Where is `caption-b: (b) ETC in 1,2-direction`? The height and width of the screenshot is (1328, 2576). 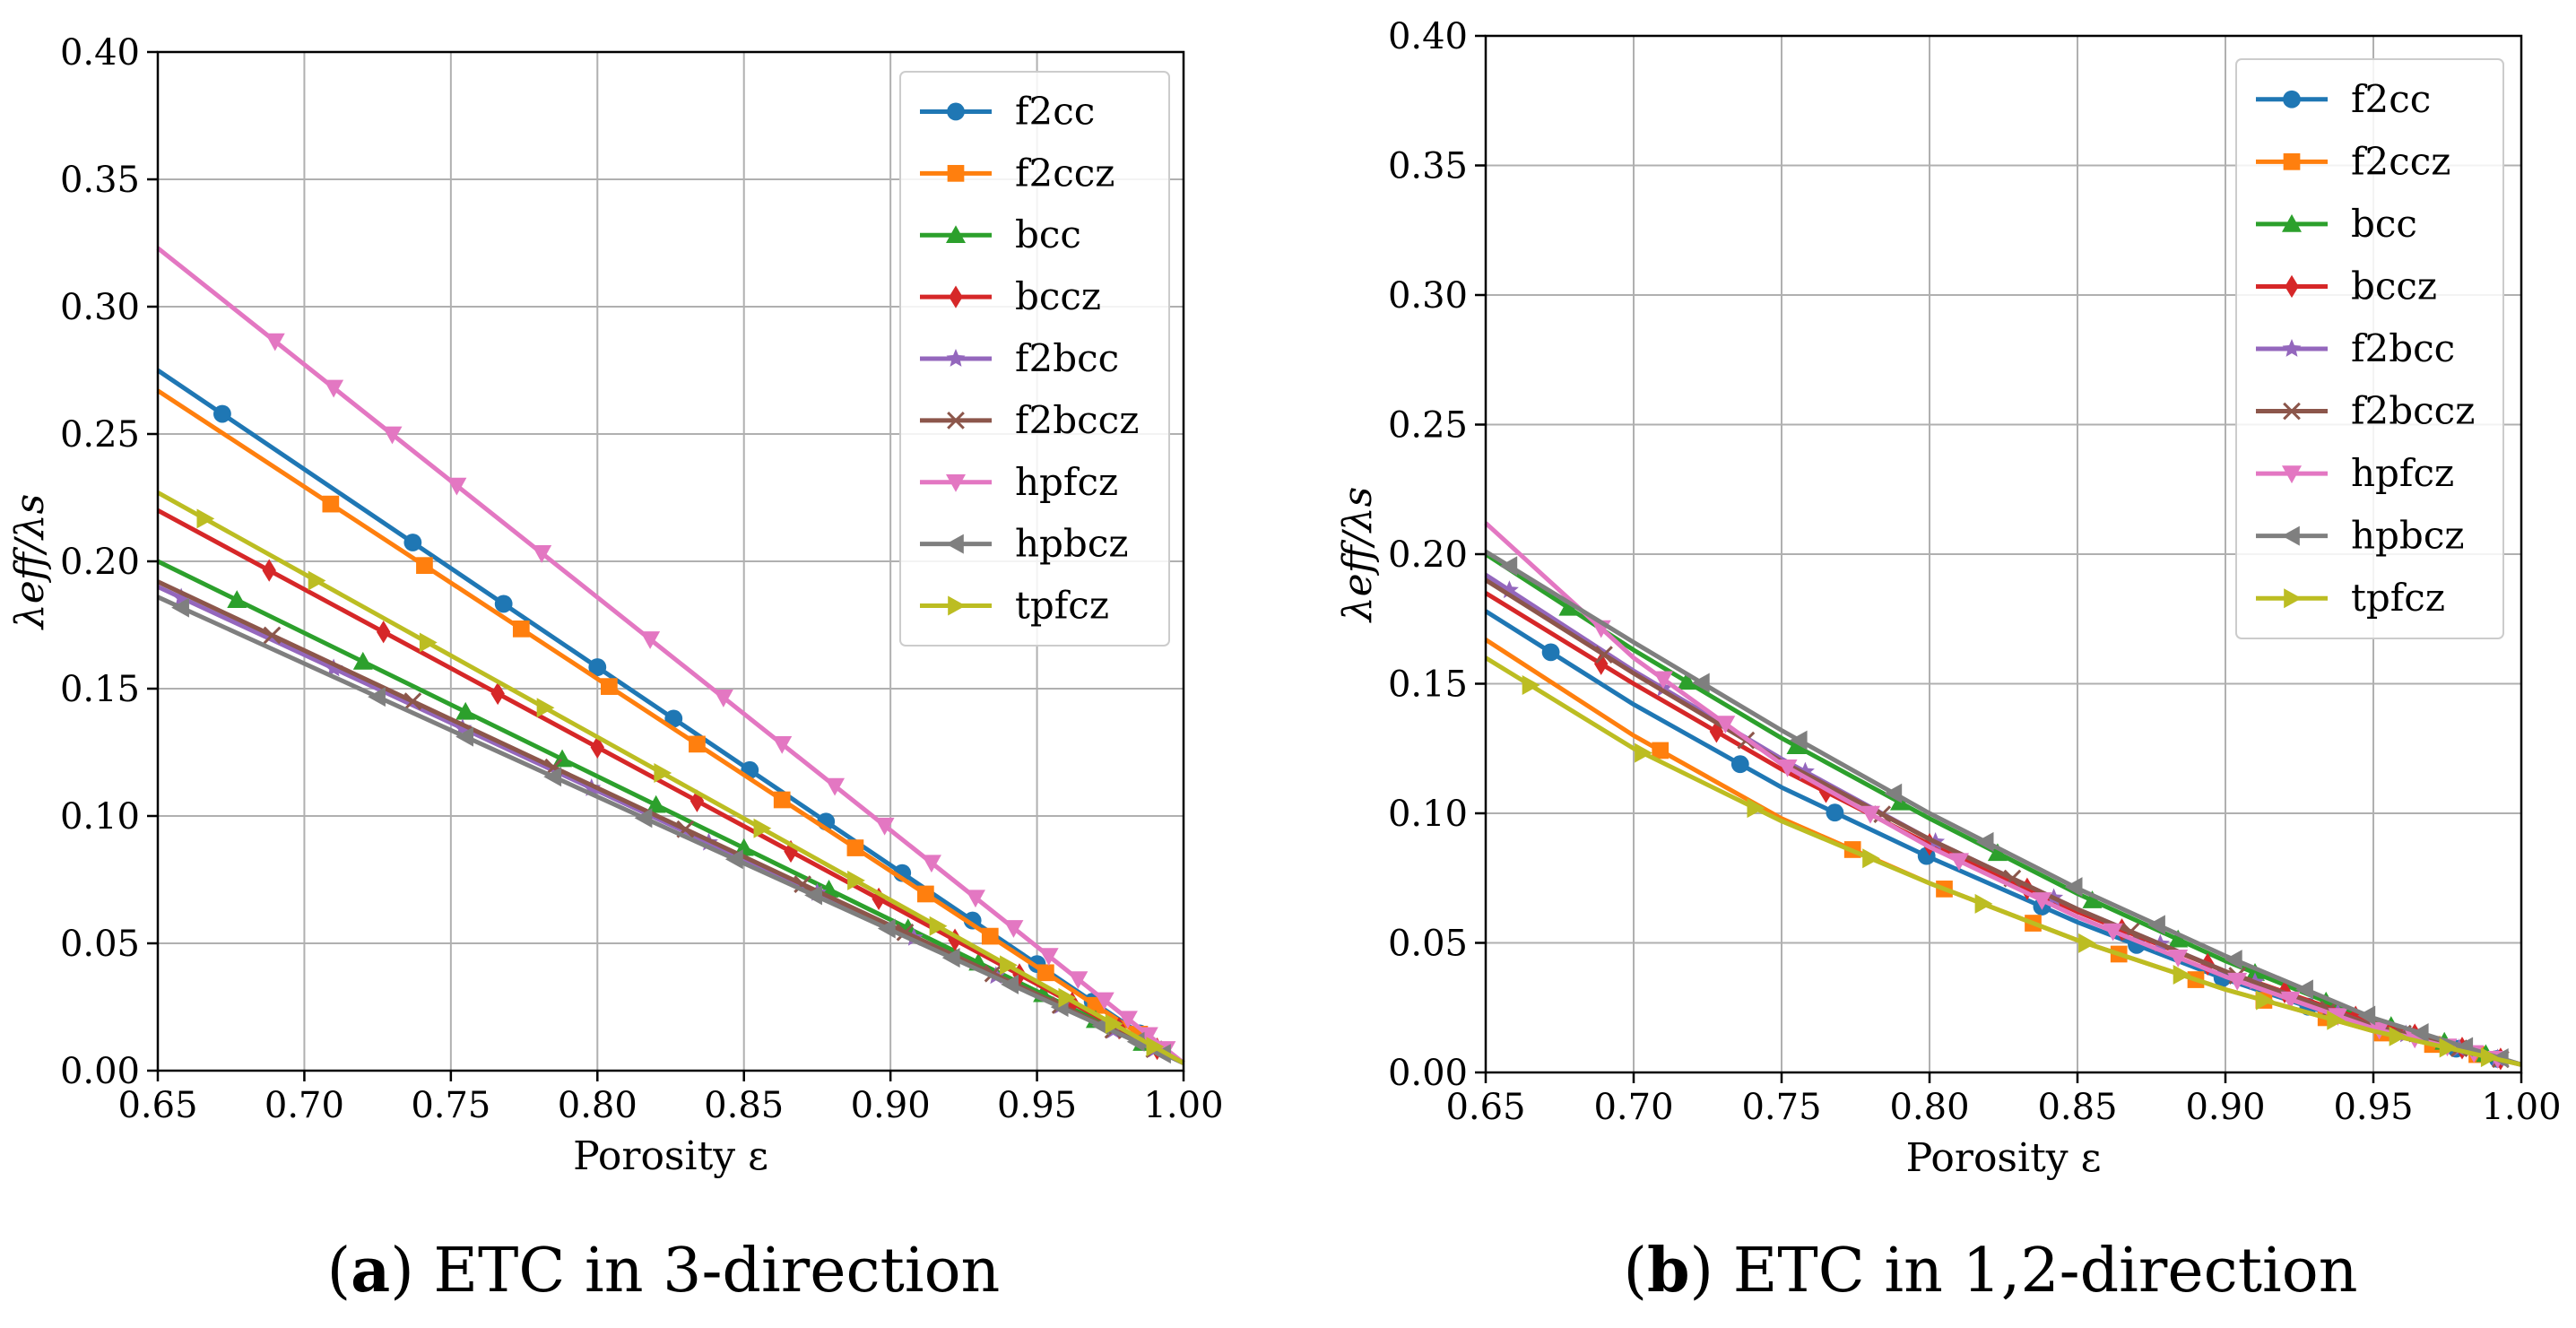
caption-b: (b) ETC in 1,2-direction is located at coordinates (1990, 1270).